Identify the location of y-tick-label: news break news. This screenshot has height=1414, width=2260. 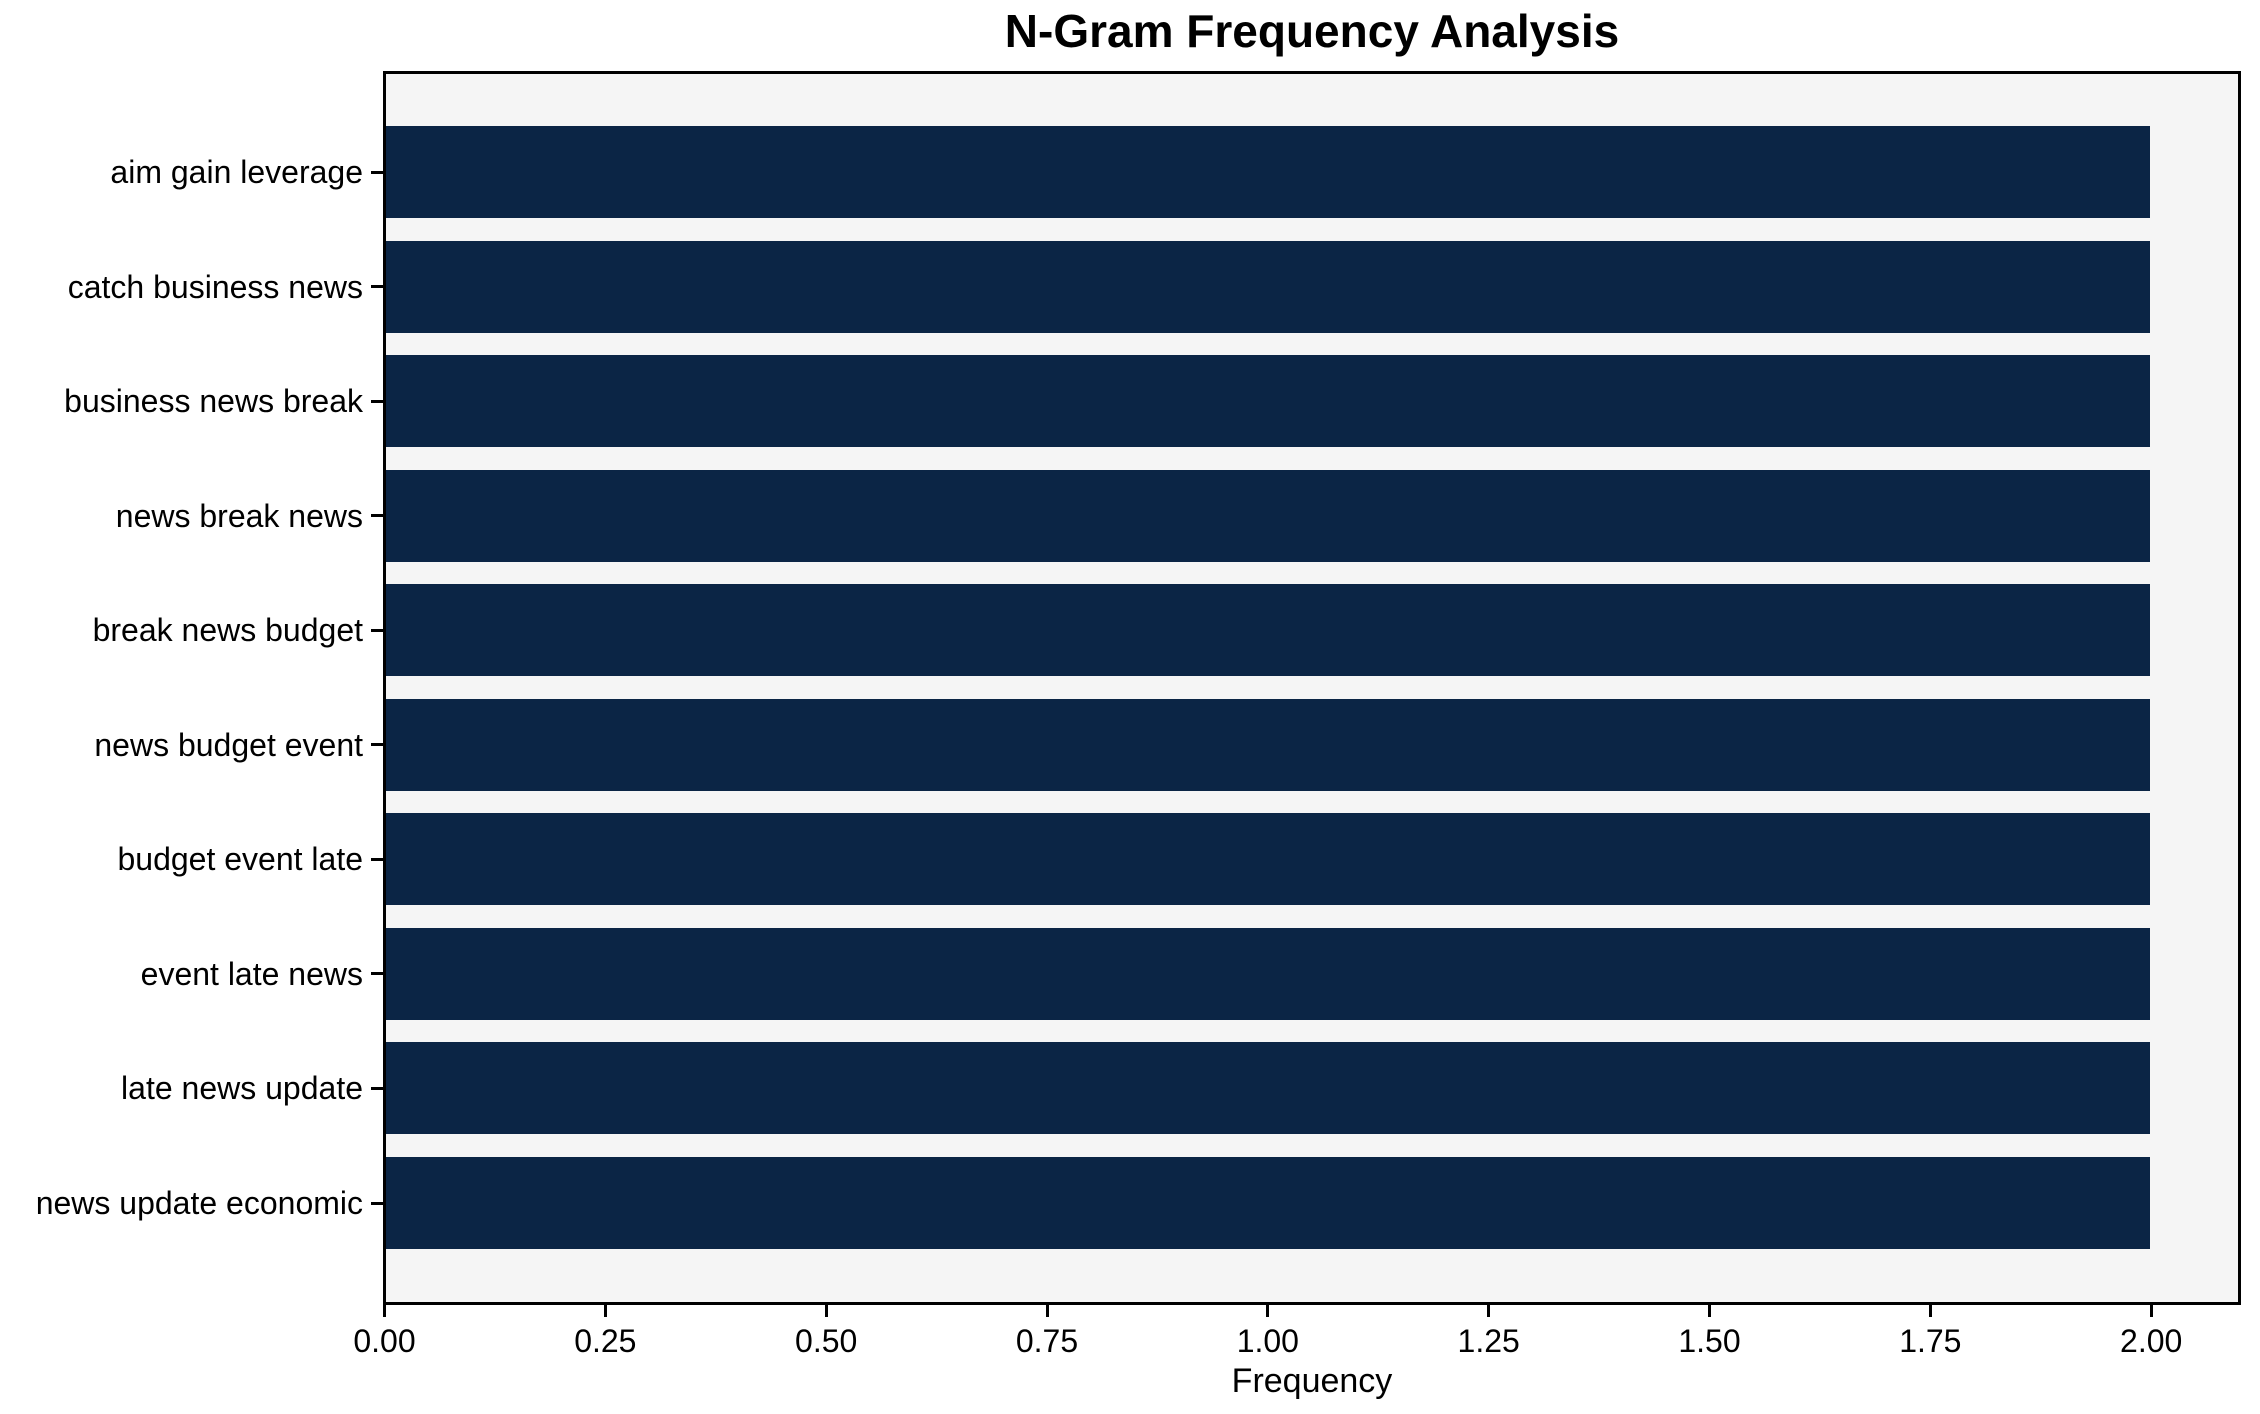
(239, 515).